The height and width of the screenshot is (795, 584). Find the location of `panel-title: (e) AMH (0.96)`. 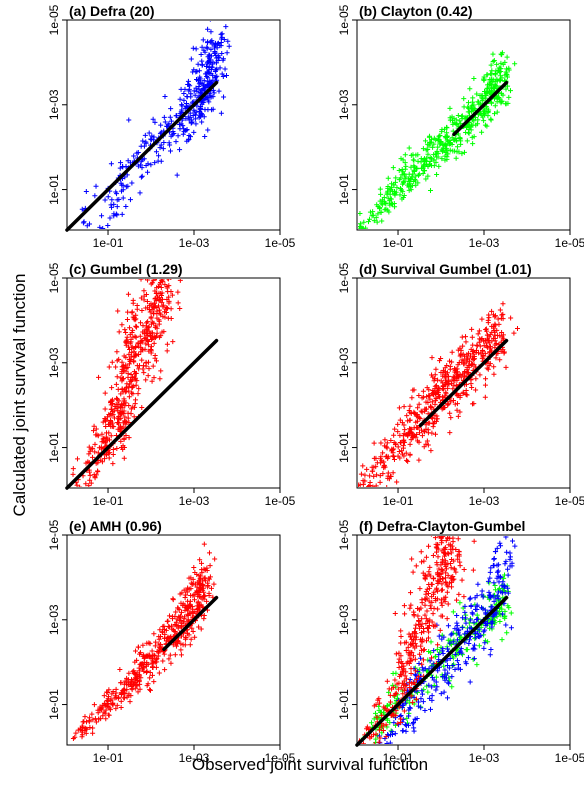

panel-title: (e) AMH (0.96) is located at coordinates (115, 526).